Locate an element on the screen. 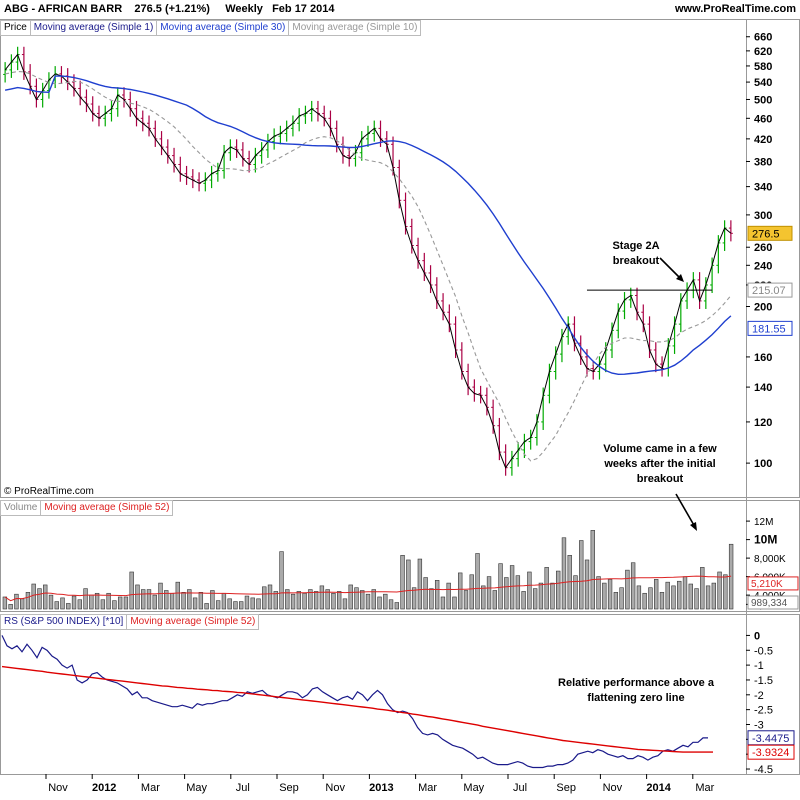 This screenshot has height=800, width=800. price-tick-label: 300 is located at coordinates (763, 216).